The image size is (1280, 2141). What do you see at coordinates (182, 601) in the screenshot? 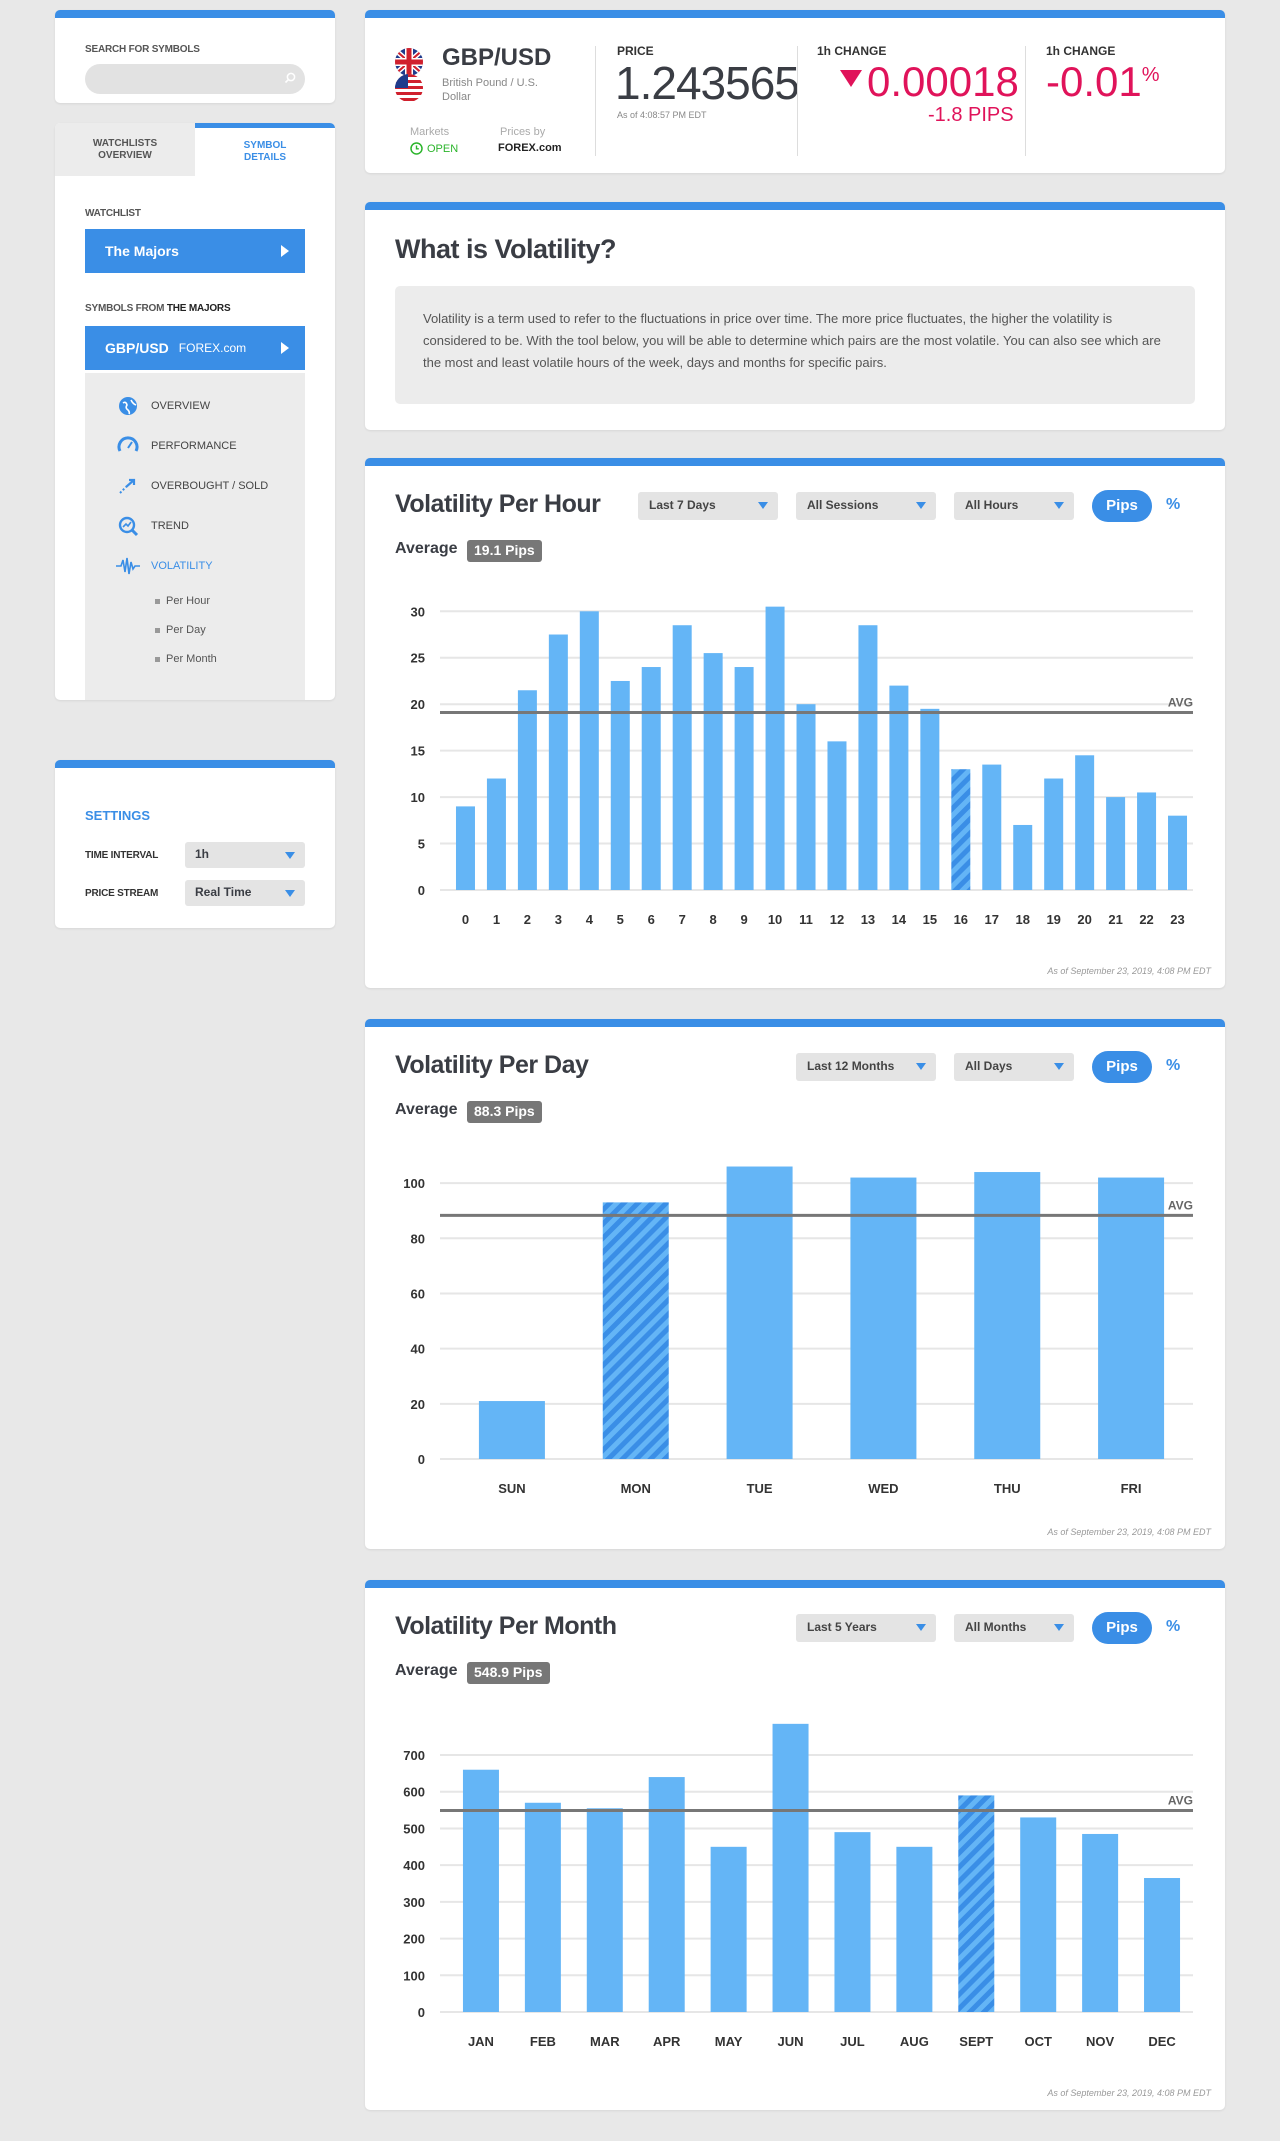
I see `submenu-per-hour: Per Hour` at bounding box center [182, 601].